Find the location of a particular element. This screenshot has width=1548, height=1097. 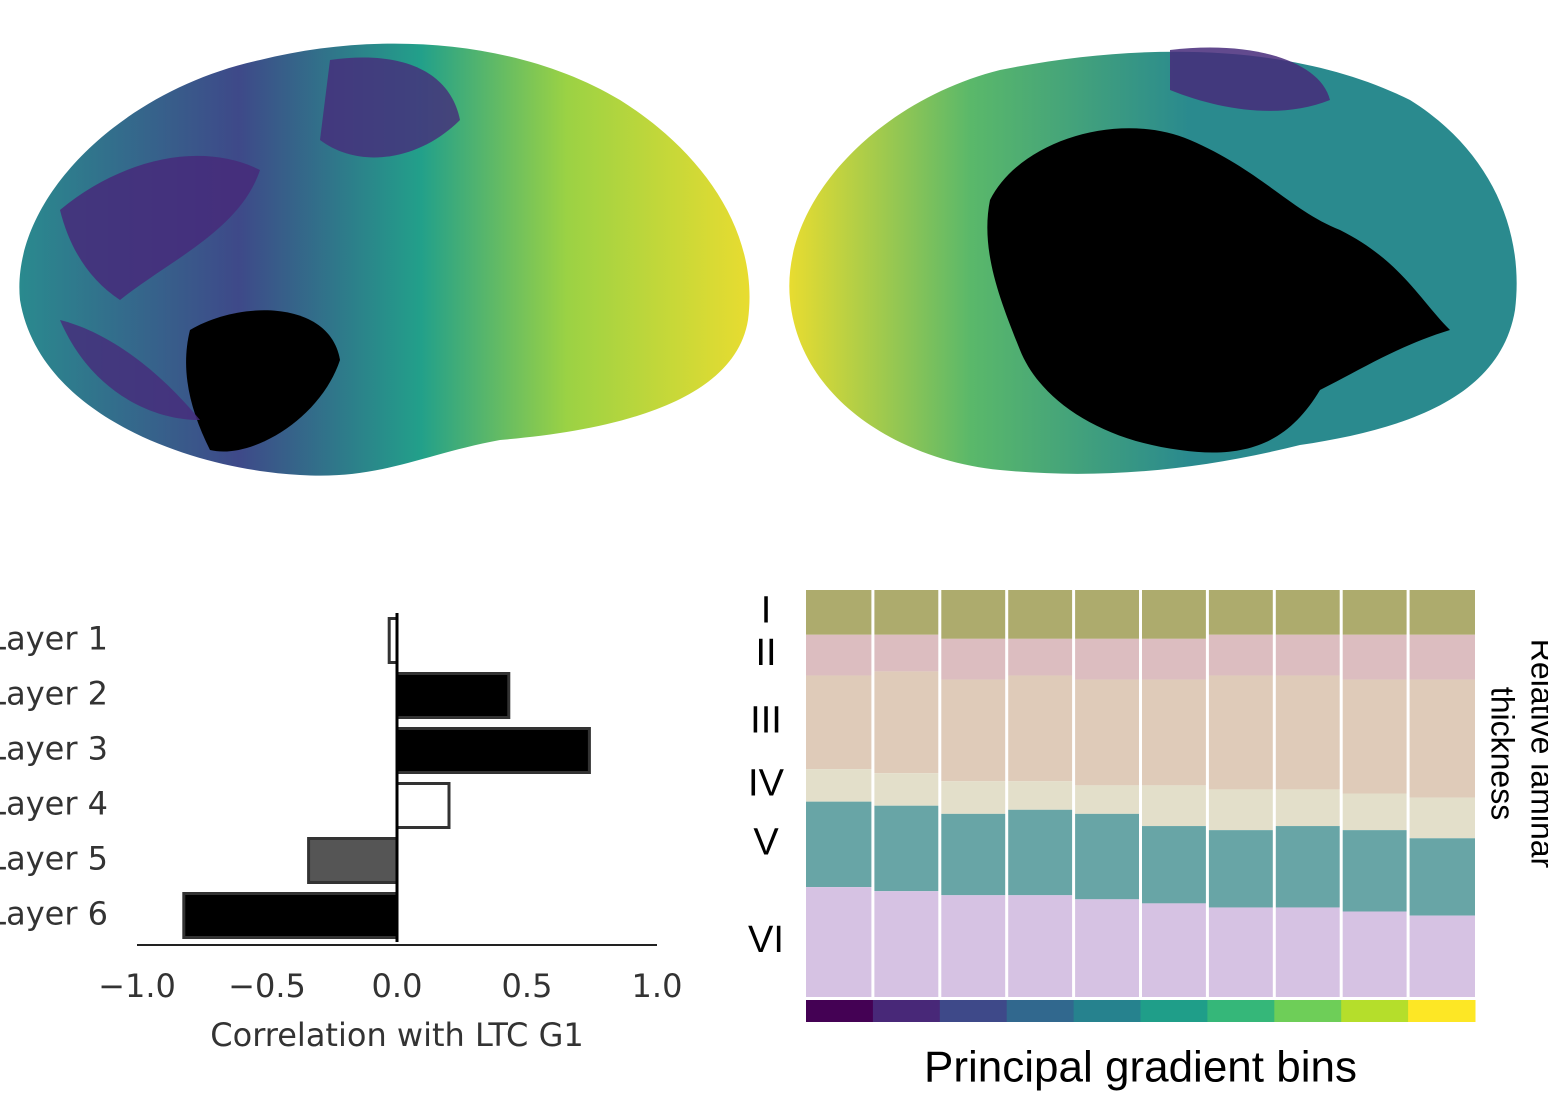

layer-label: IV is located at coordinates (766, 783).